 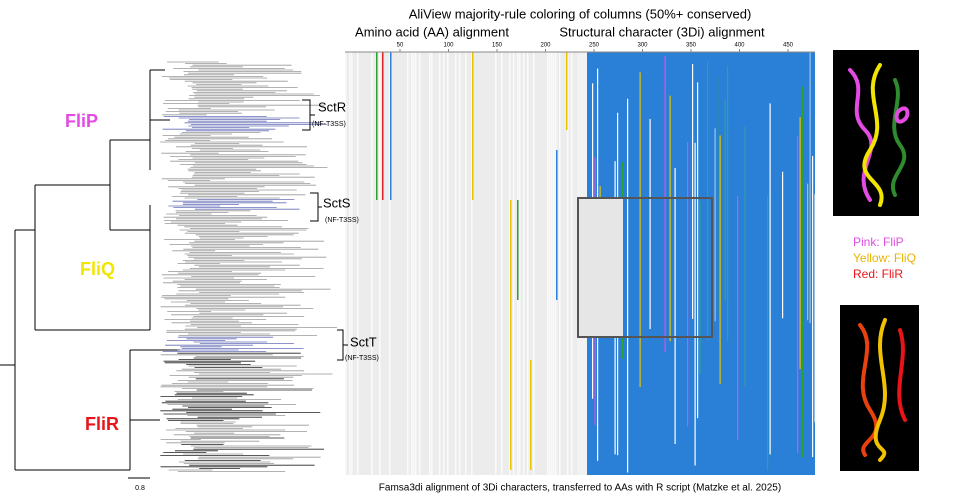 What do you see at coordinates (662, 31) in the screenshot?
I see `subtitle: Structural character (3Di) alignment` at bounding box center [662, 31].